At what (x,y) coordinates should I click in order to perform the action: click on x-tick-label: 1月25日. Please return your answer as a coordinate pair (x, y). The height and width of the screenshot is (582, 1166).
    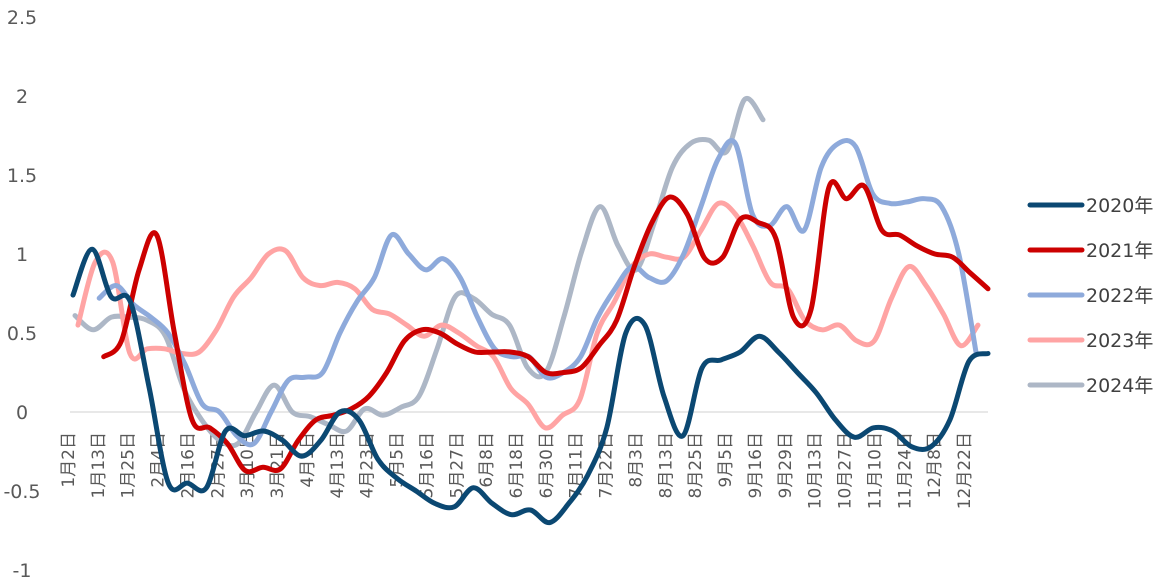
    Looking at the image, I should click on (129, 465).